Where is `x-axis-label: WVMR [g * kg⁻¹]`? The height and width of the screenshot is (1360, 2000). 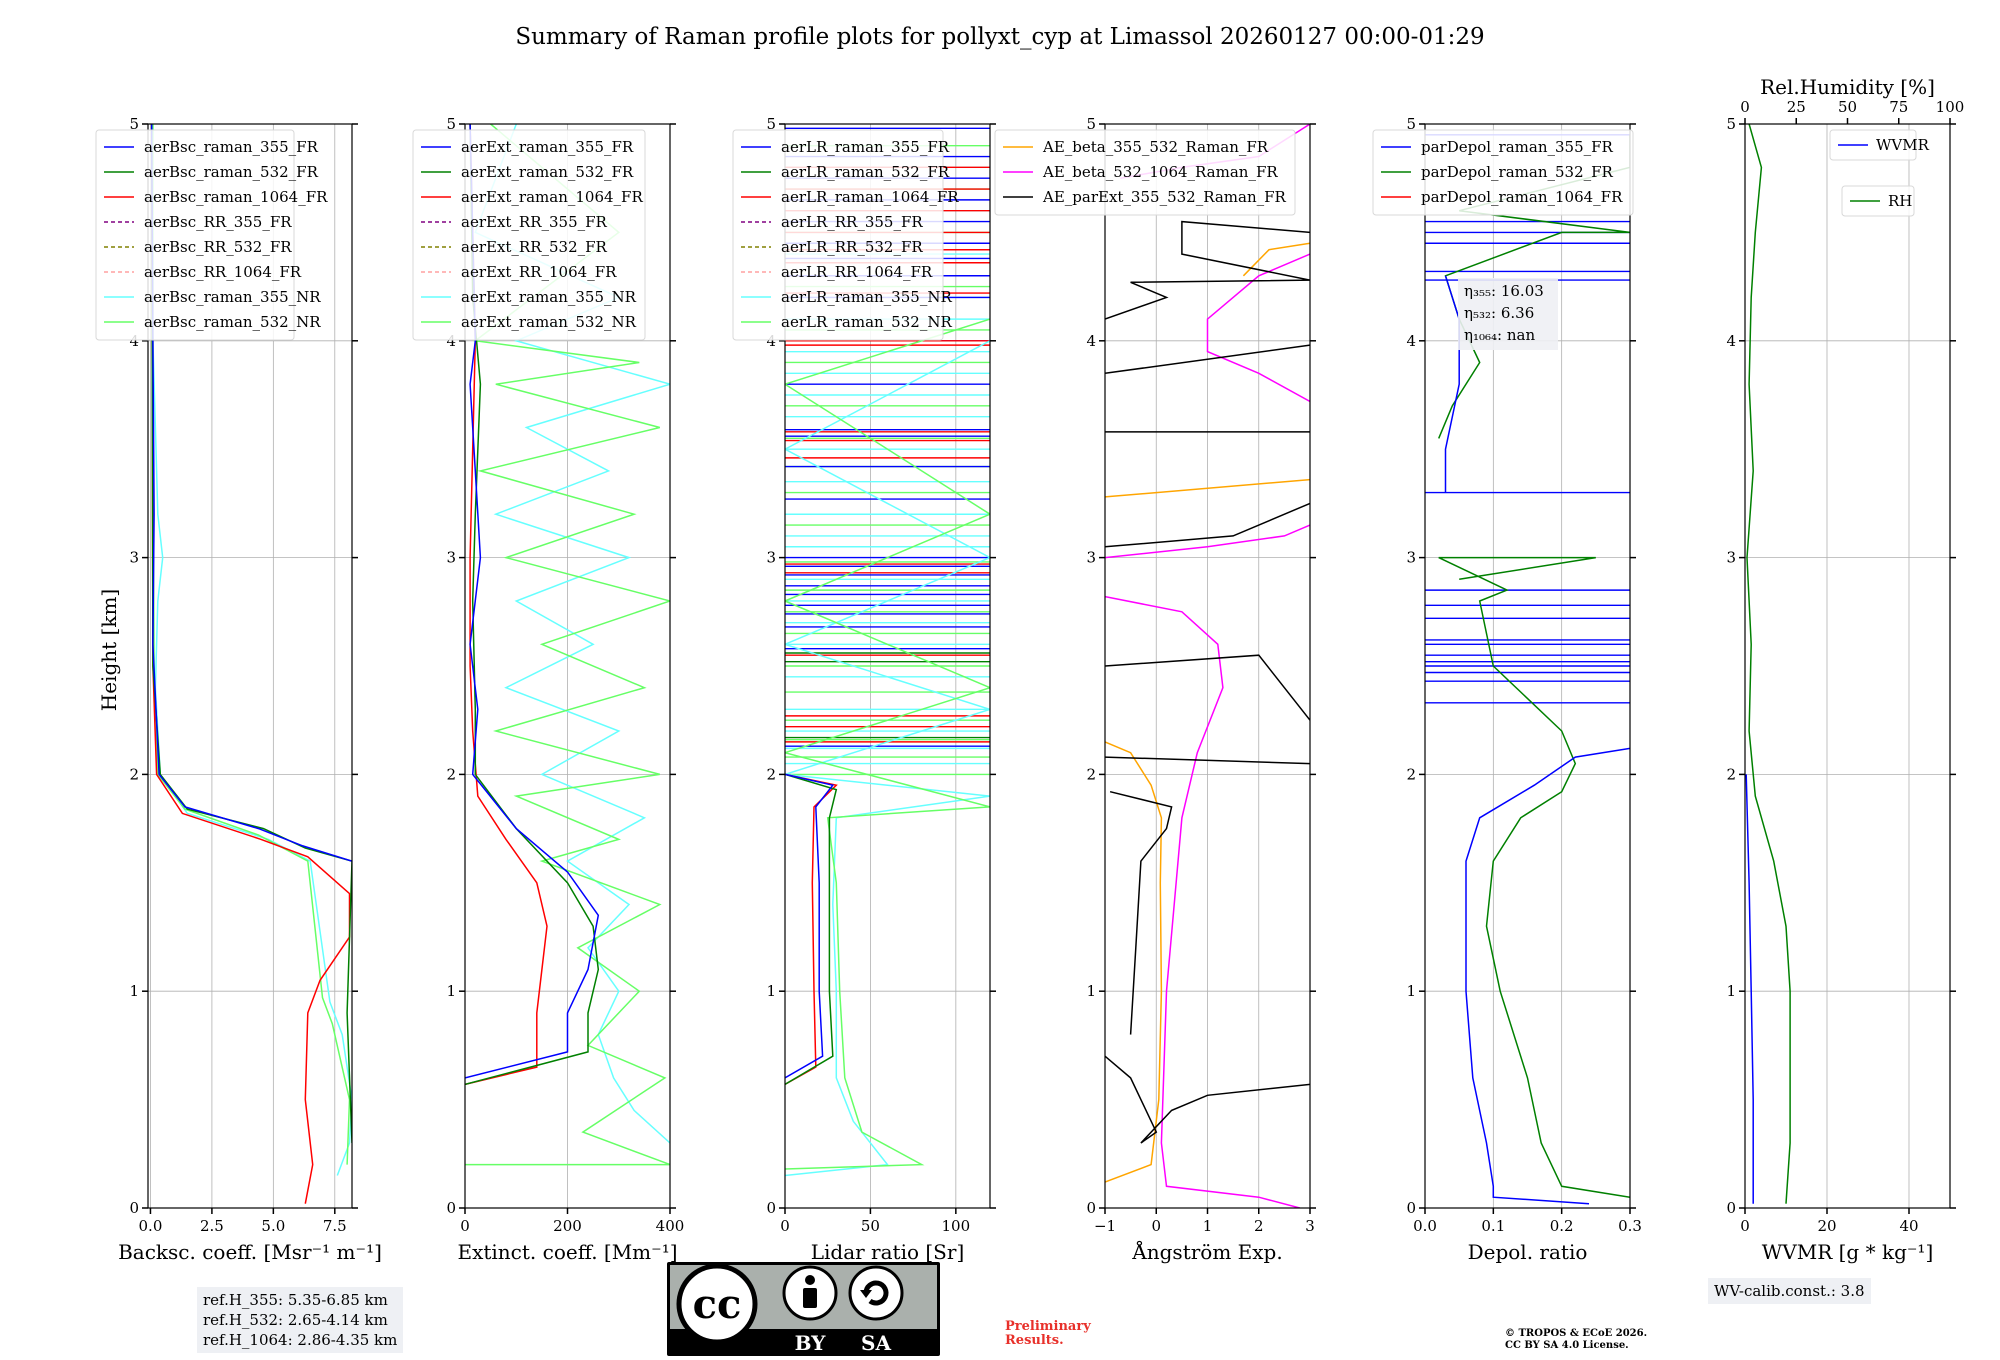
x-axis-label: WVMR [g * kg⁻¹] is located at coordinates (1848, 1252).